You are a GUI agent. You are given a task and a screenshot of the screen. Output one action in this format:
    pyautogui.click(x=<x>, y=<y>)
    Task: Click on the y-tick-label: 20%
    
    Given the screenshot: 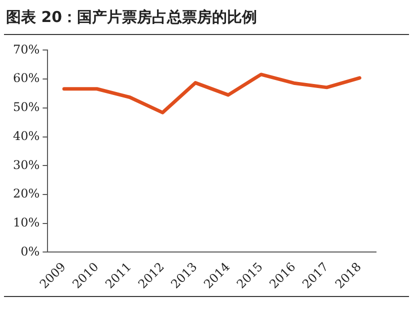 What is the action you would take?
    pyautogui.click(x=26, y=193)
    